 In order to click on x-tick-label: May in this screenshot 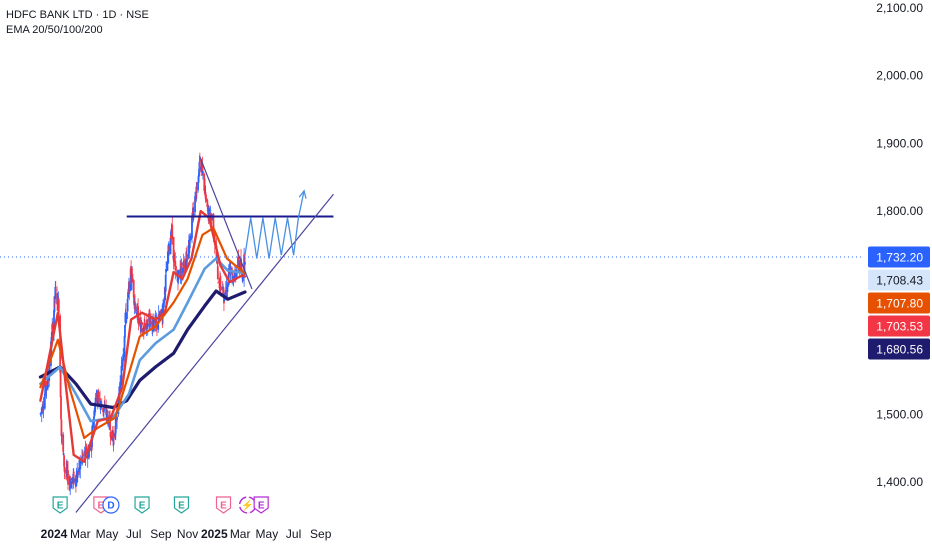, I will do `click(267, 534)`.